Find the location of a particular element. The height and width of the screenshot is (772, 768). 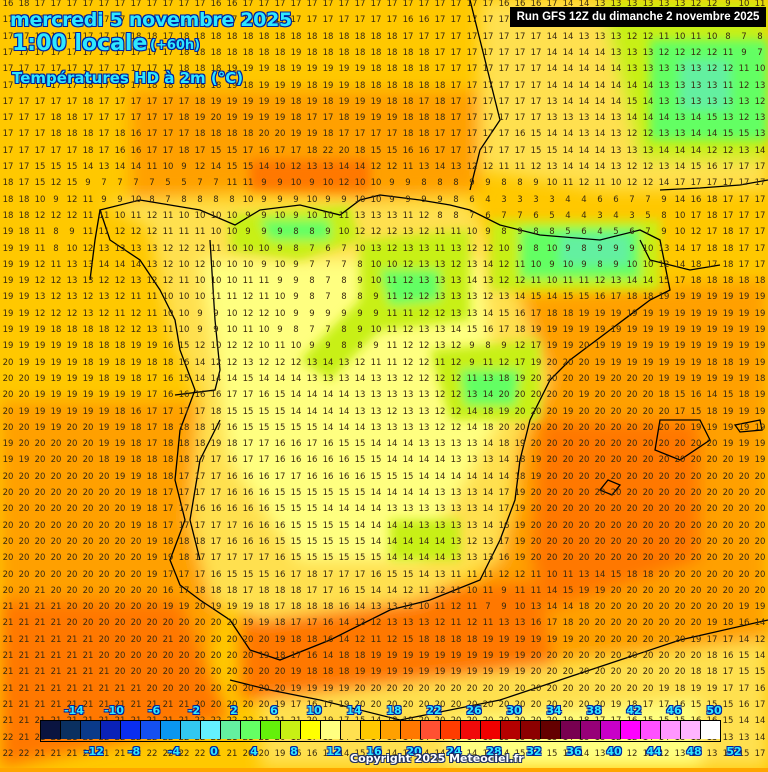

legend-label: 8 is located at coordinates (294, 751).